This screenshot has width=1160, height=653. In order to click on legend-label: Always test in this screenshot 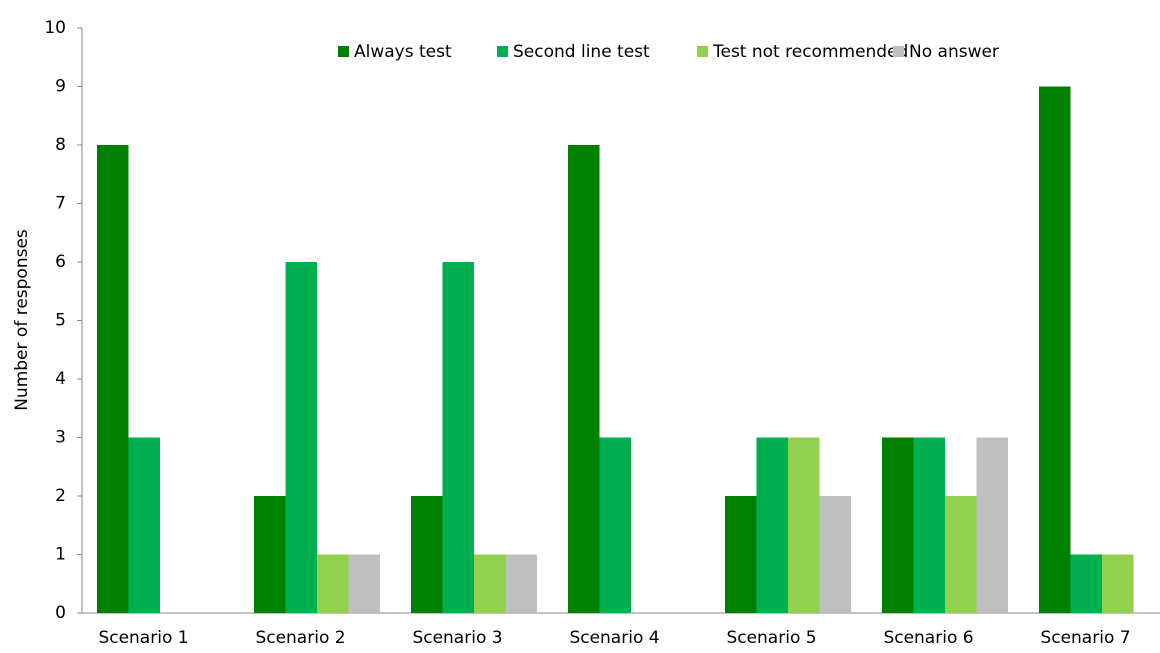, I will do `click(403, 52)`.